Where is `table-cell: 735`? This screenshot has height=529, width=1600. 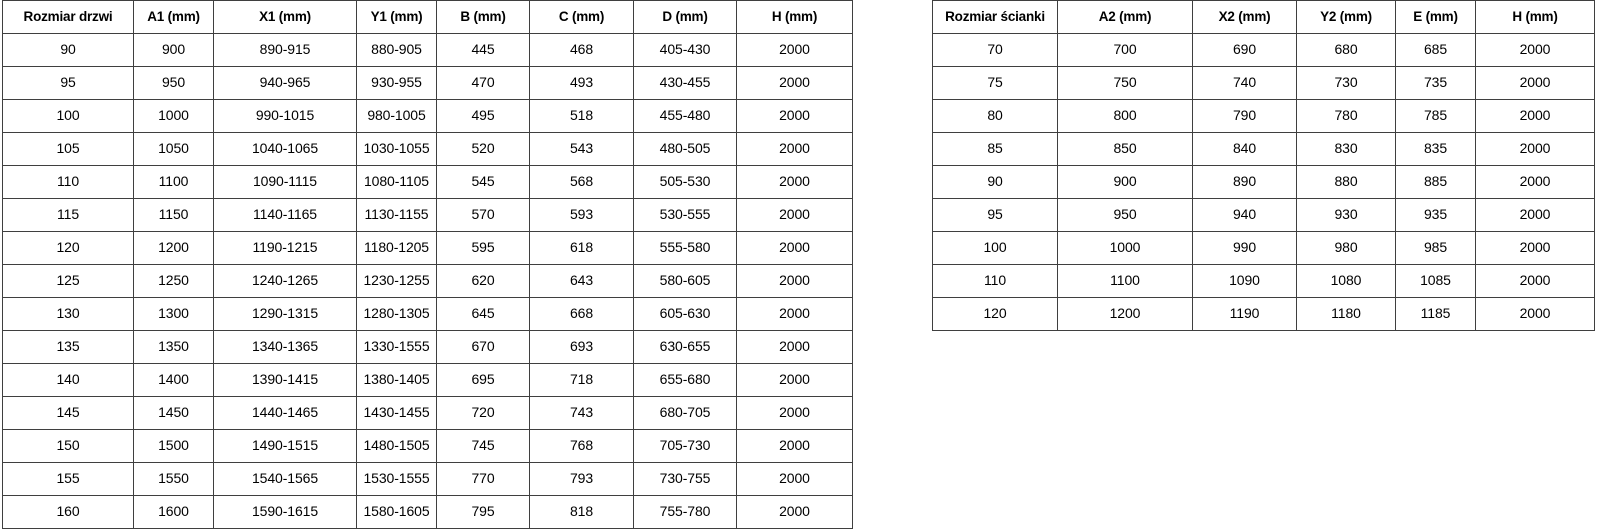 table-cell: 735 is located at coordinates (1435, 83).